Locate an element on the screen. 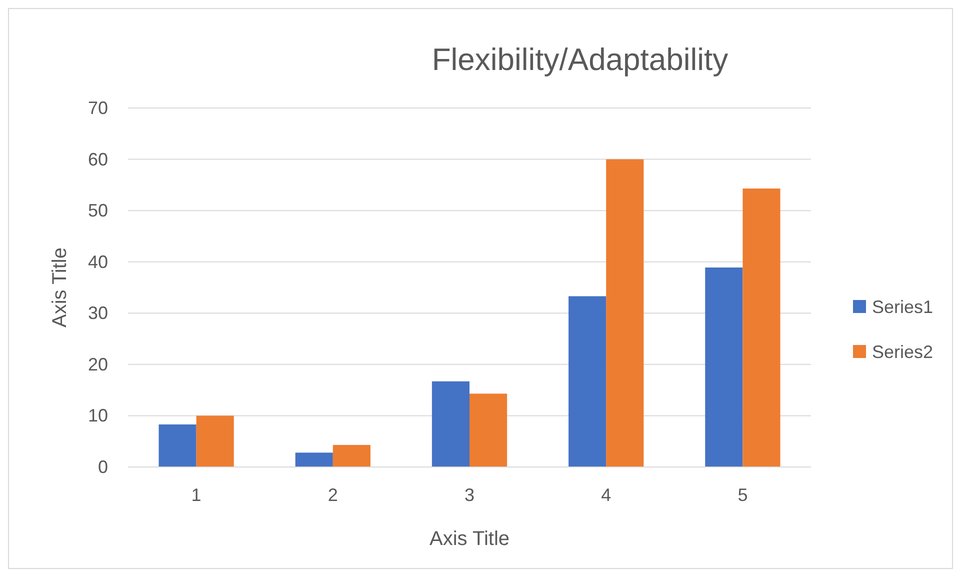  y-tick-label: 50 is located at coordinates (98, 210).